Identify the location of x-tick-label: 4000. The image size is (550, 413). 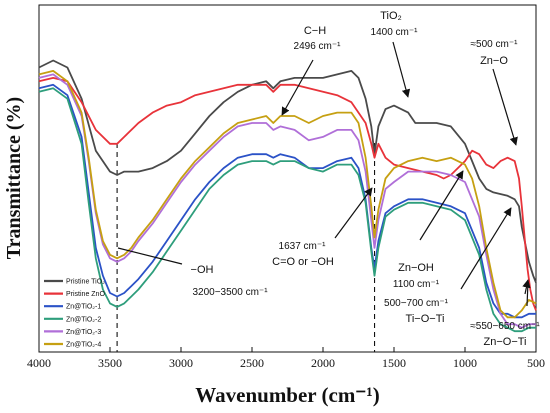
(39, 363).